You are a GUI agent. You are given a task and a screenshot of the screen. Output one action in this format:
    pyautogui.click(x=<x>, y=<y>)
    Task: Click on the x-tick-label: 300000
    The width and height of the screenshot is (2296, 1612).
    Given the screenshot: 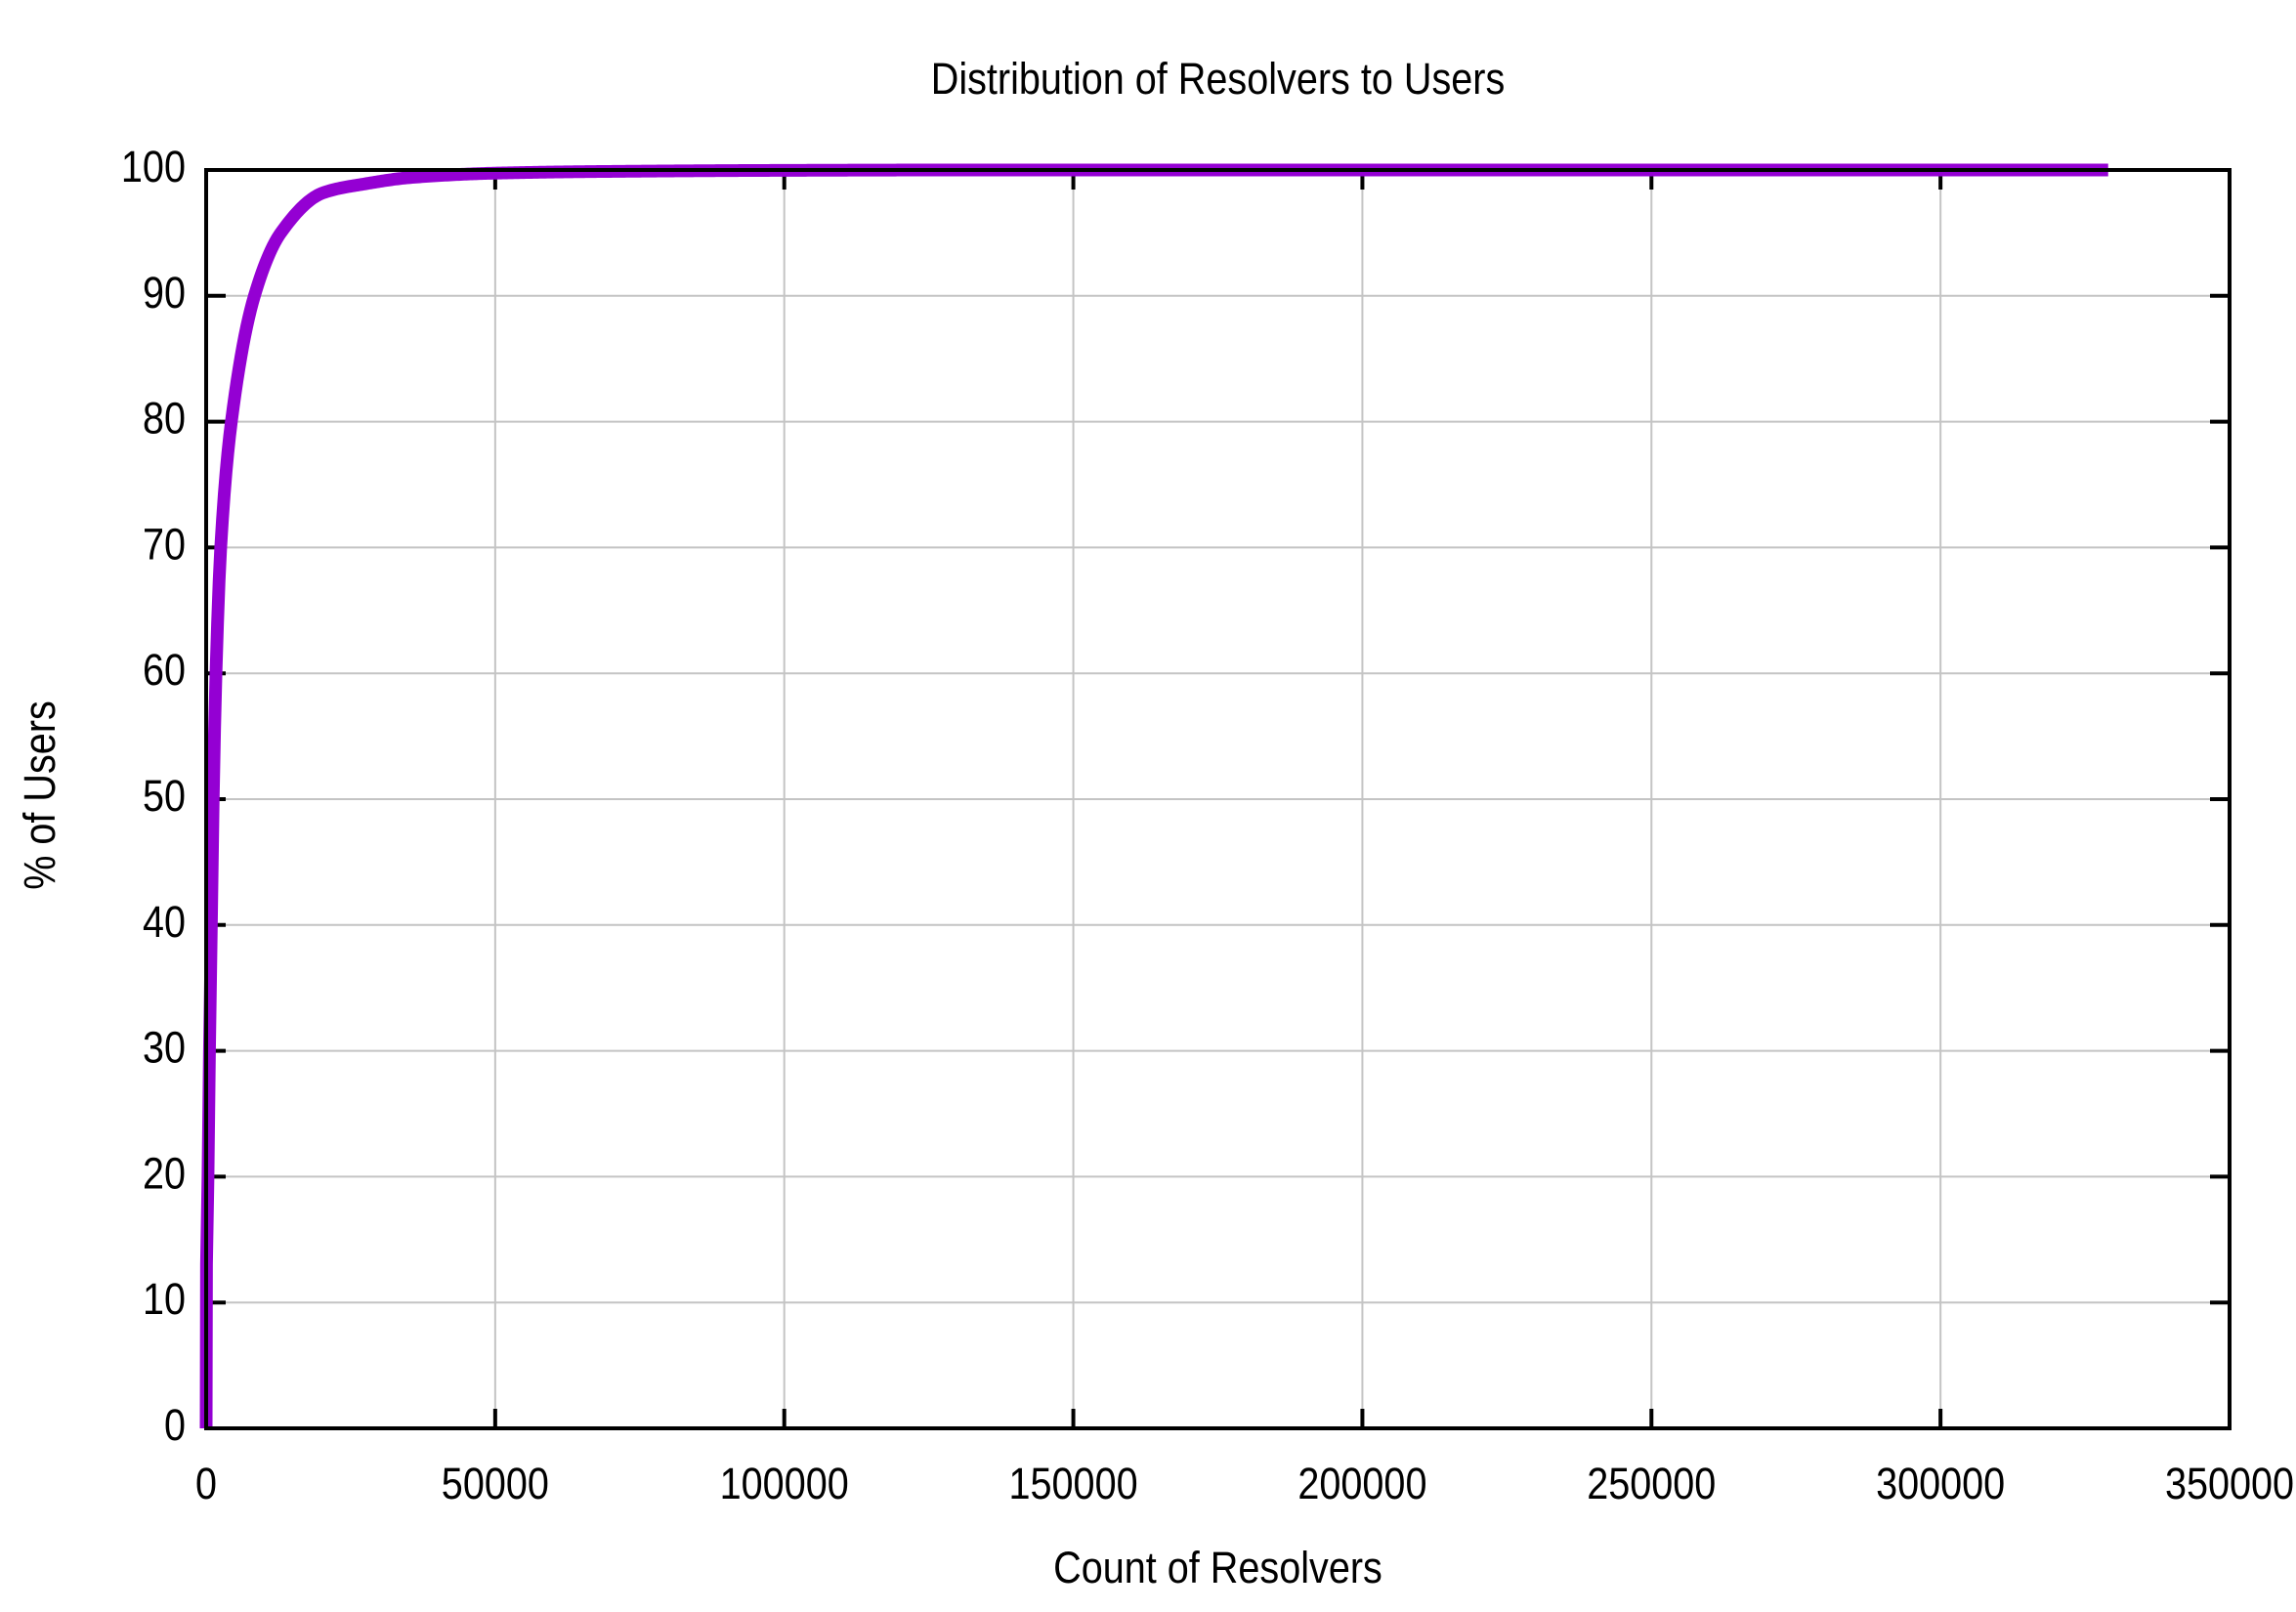 What is the action you would take?
    pyautogui.click(x=1940, y=1483)
    